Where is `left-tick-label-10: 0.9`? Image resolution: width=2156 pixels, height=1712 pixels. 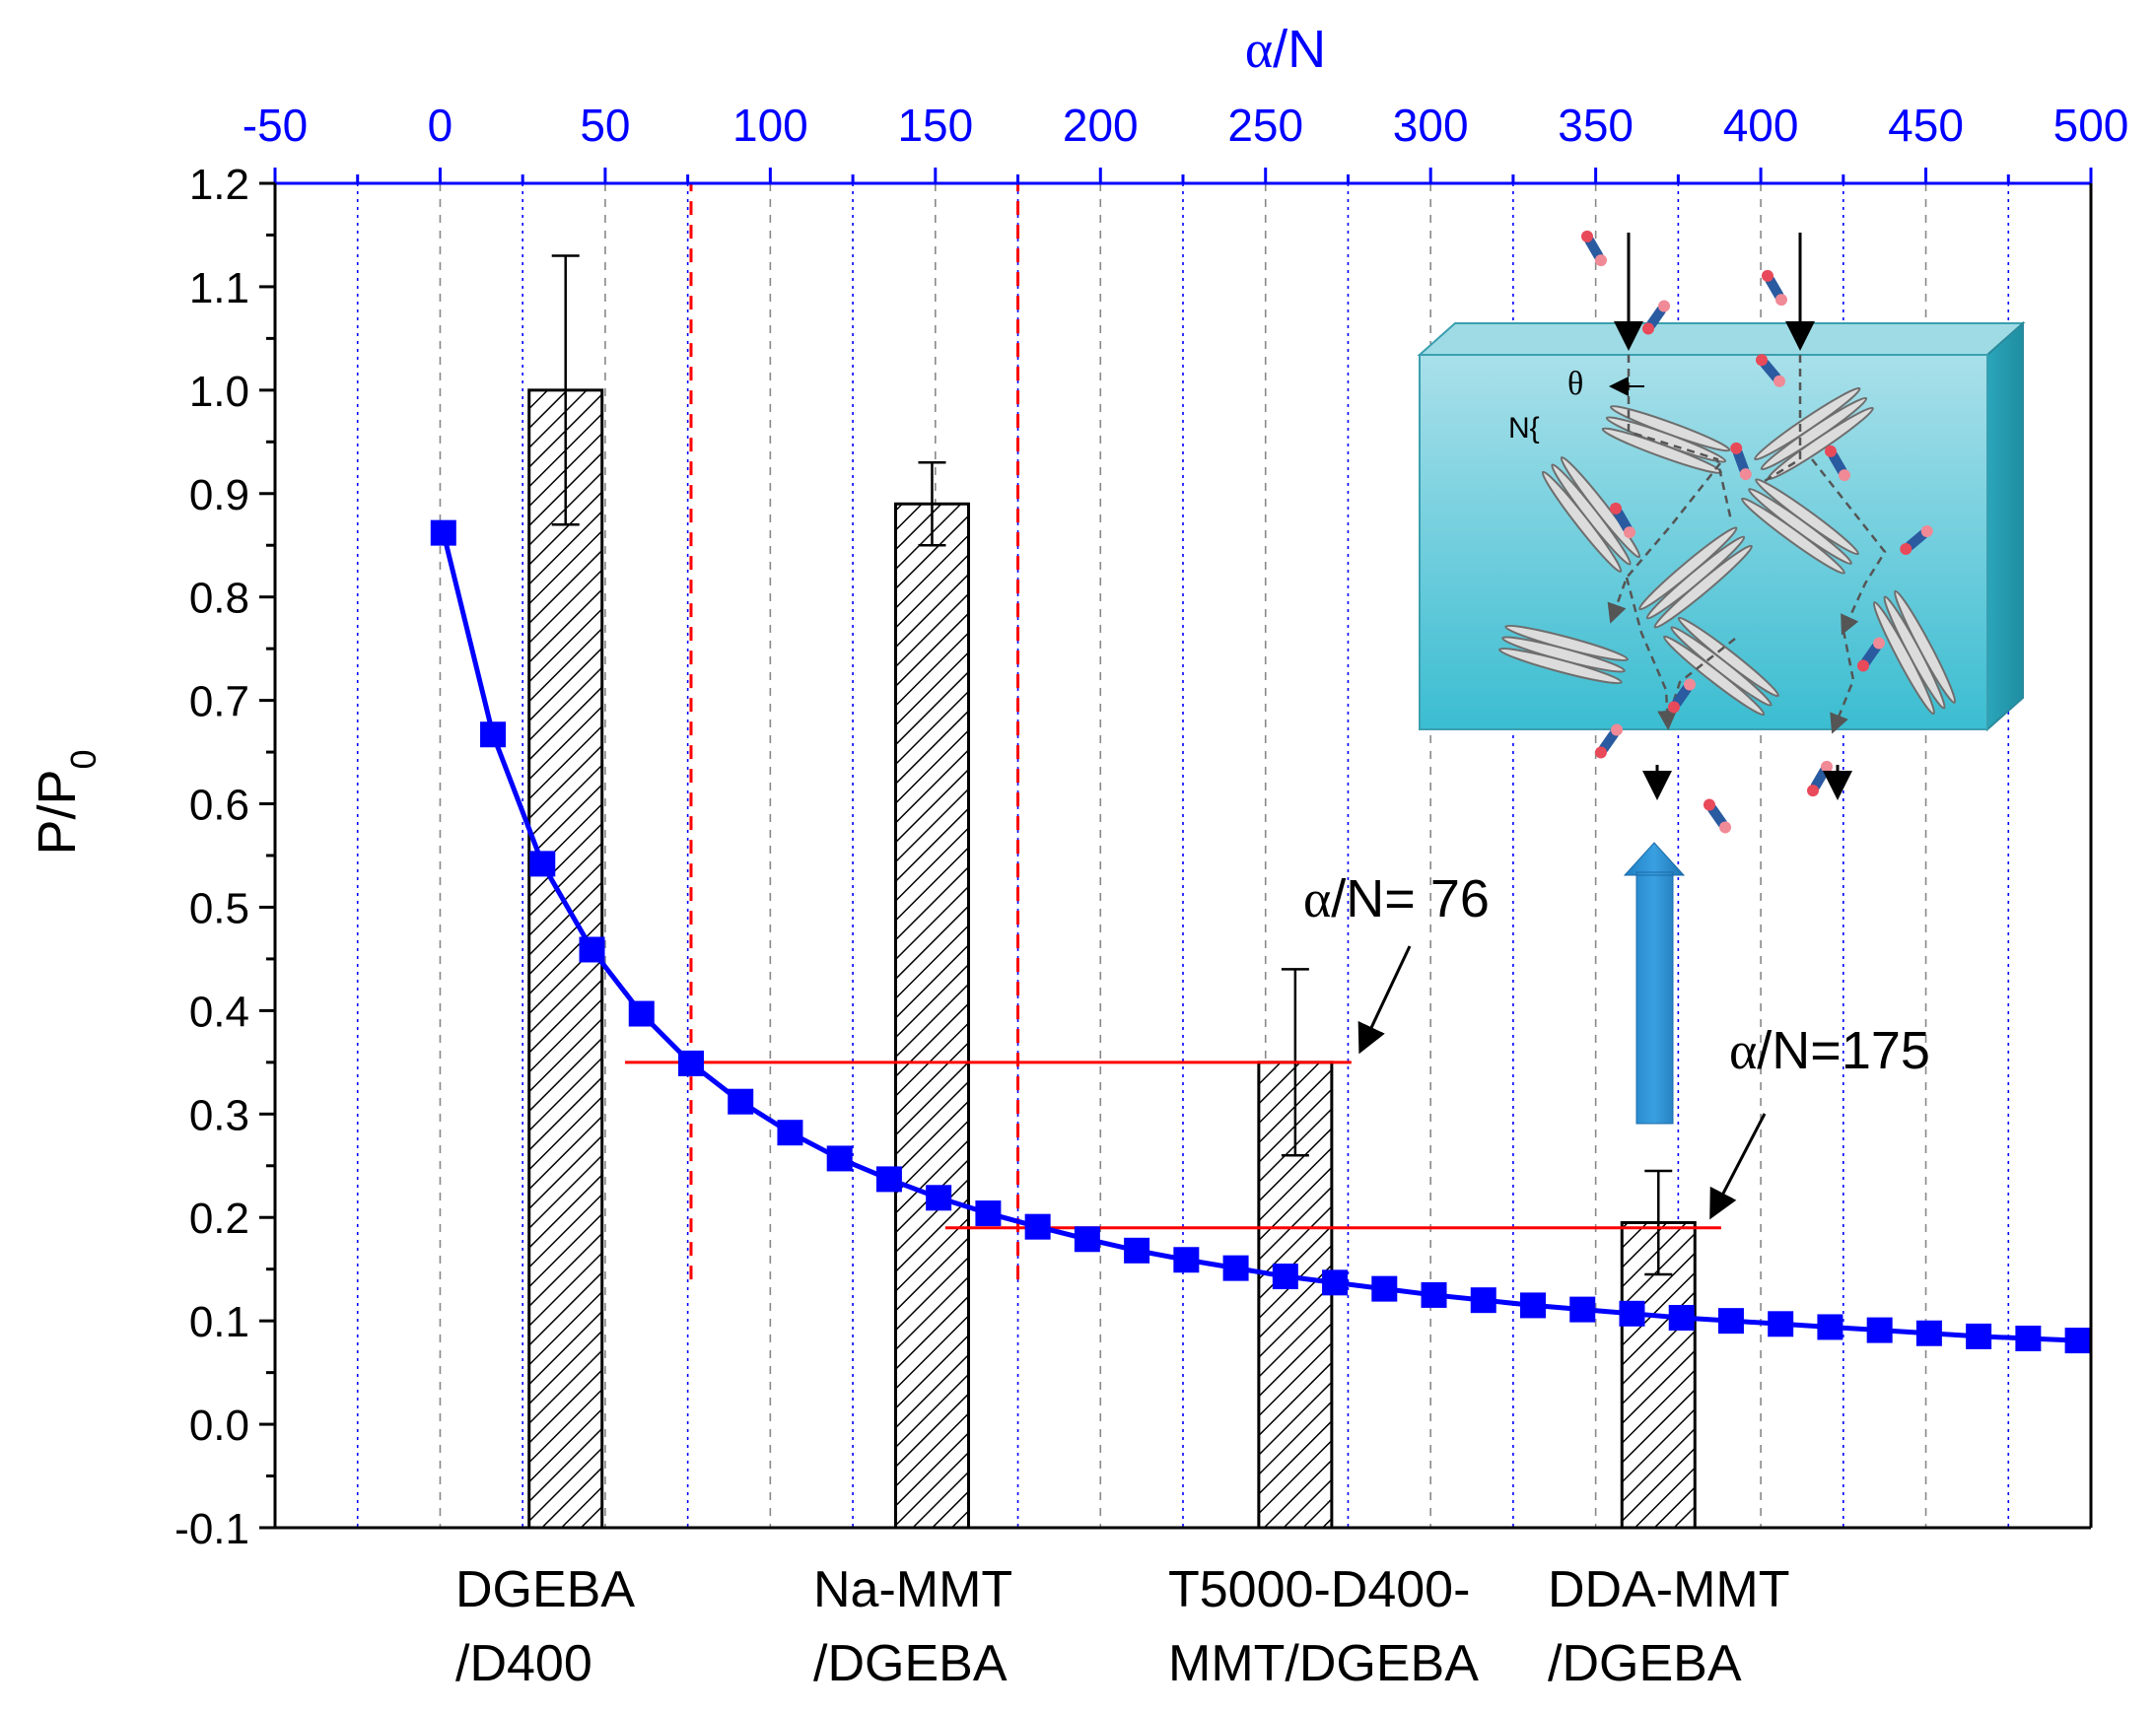
left-tick-label-10: 0.9 is located at coordinates (219, 495).